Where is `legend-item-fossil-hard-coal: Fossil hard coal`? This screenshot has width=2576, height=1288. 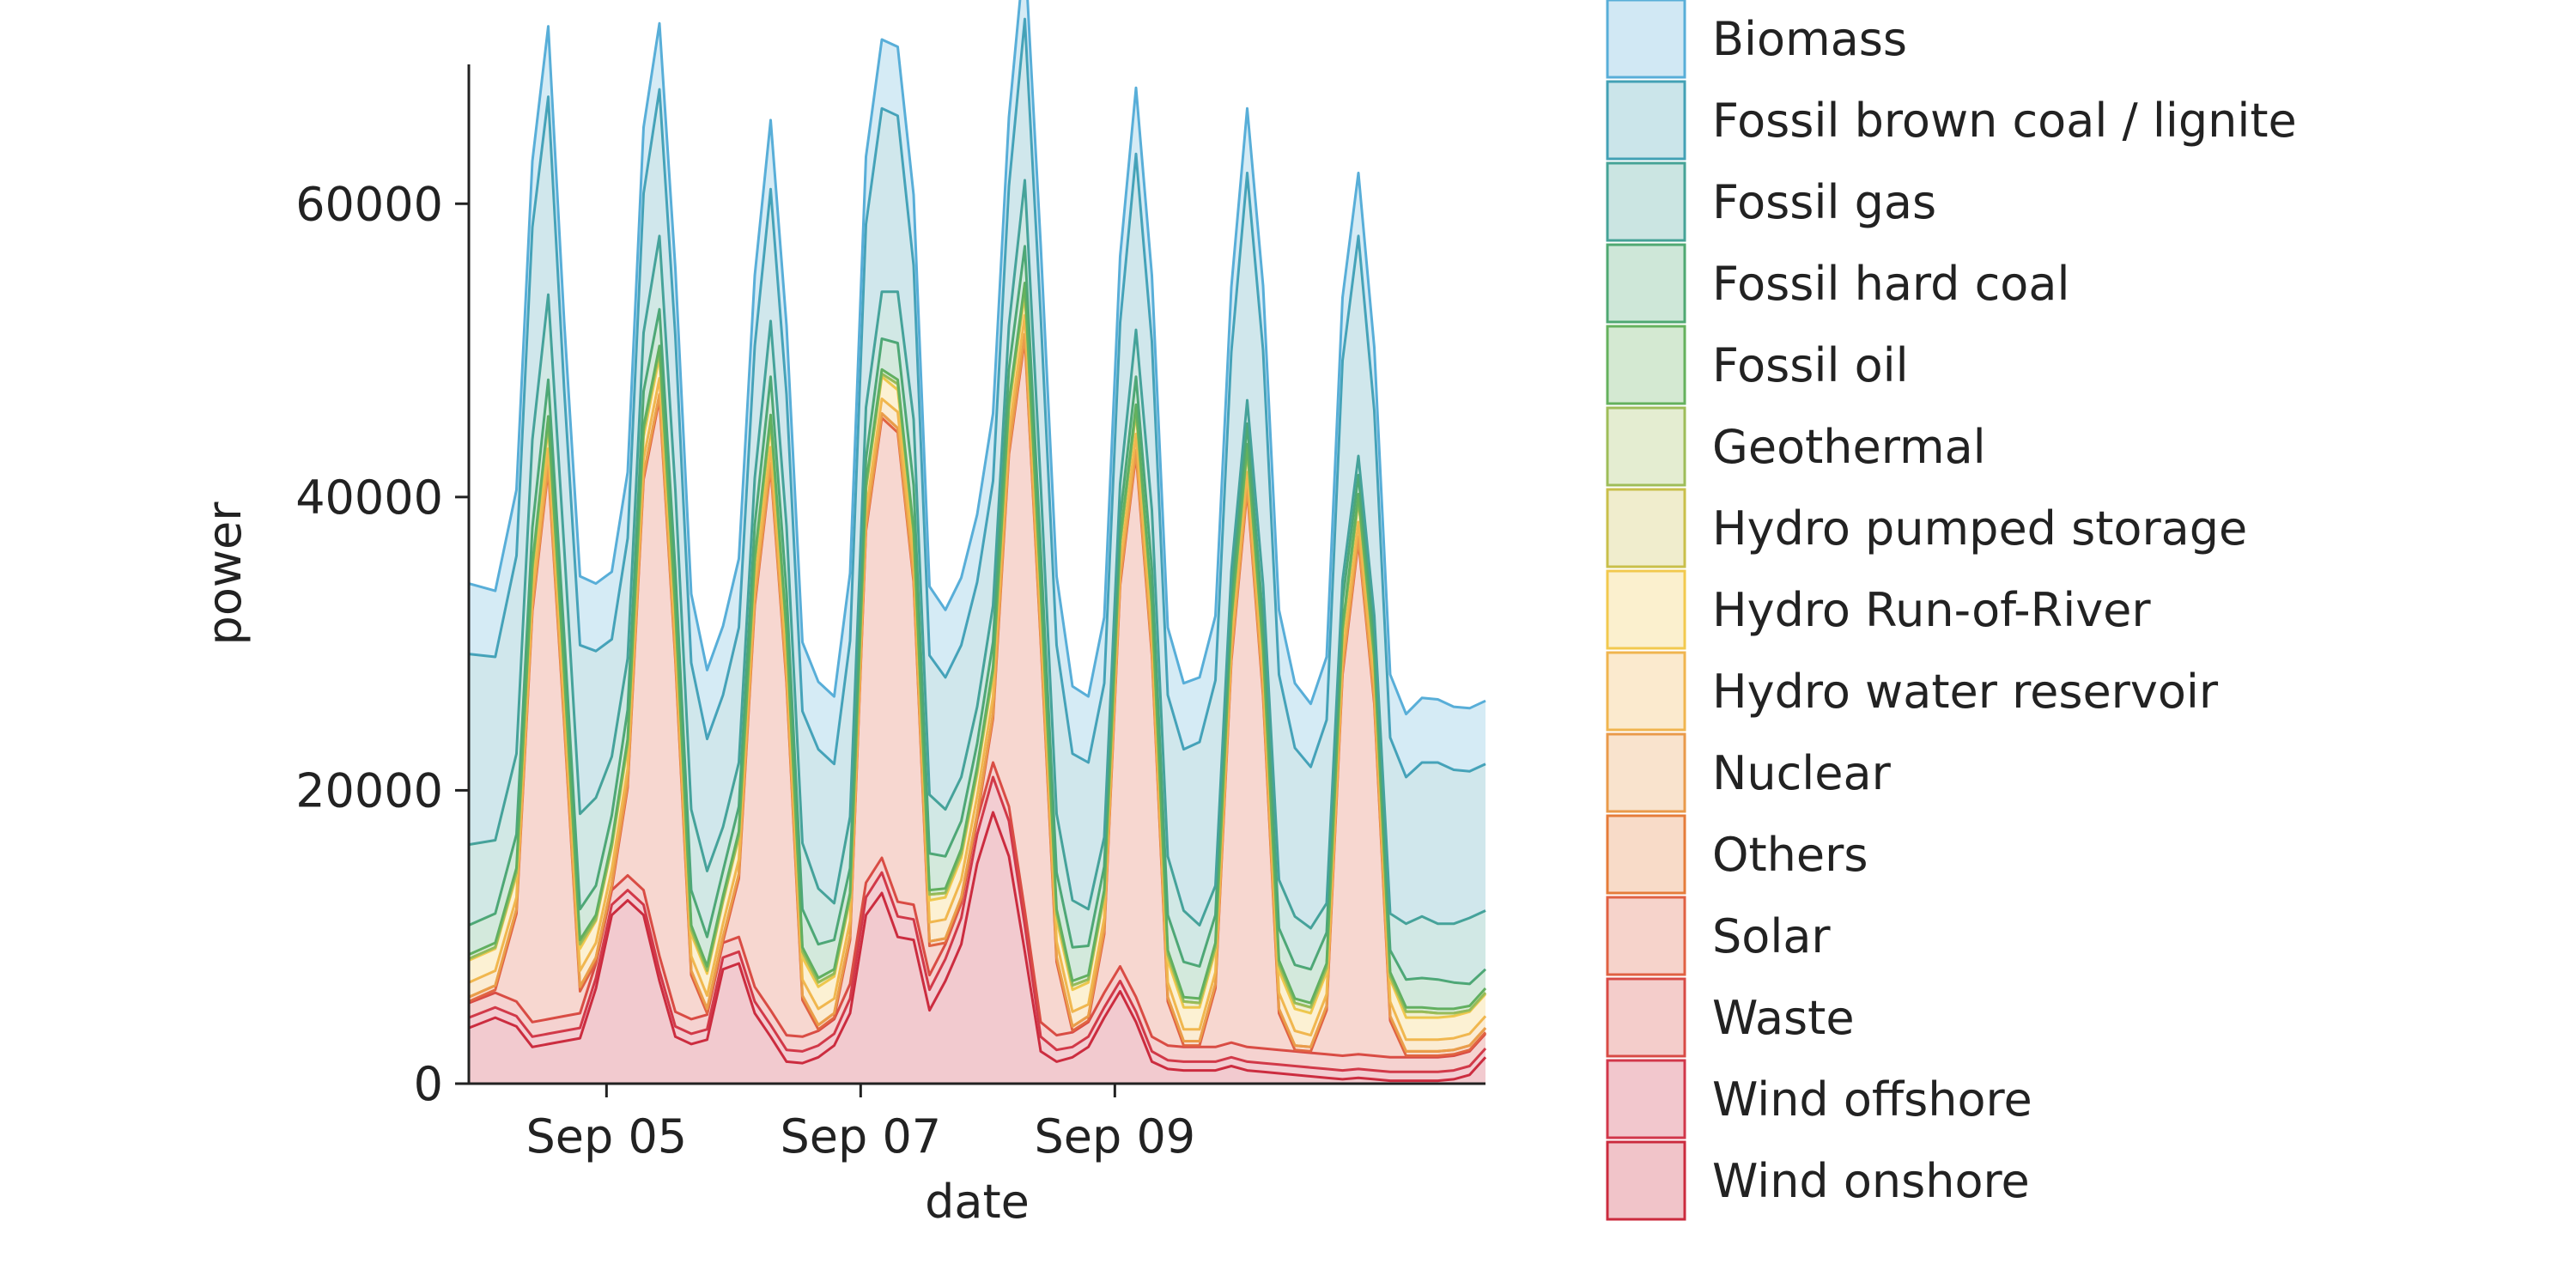 legend-item-fossil-hard-coal: Fossil hard coal is located at coordinates (1837, 283).